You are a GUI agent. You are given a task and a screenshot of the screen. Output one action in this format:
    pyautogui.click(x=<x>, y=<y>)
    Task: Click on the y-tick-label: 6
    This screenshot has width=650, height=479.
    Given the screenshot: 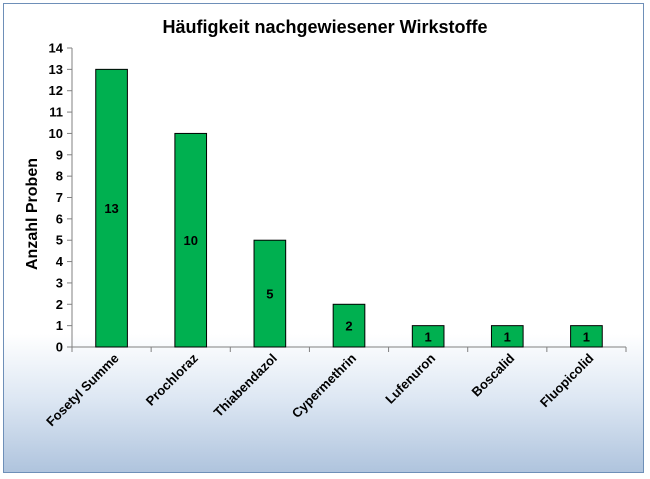 What is the action you would take?
    pyautogui.click(x=59, y=218)
    